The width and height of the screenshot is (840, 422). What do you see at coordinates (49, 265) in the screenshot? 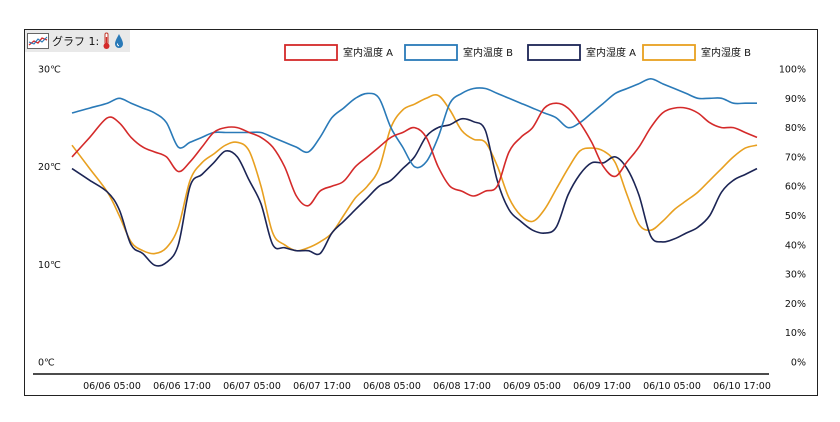
I see `y-left-tick-label: 10℃` at bounding box center [49, 265].